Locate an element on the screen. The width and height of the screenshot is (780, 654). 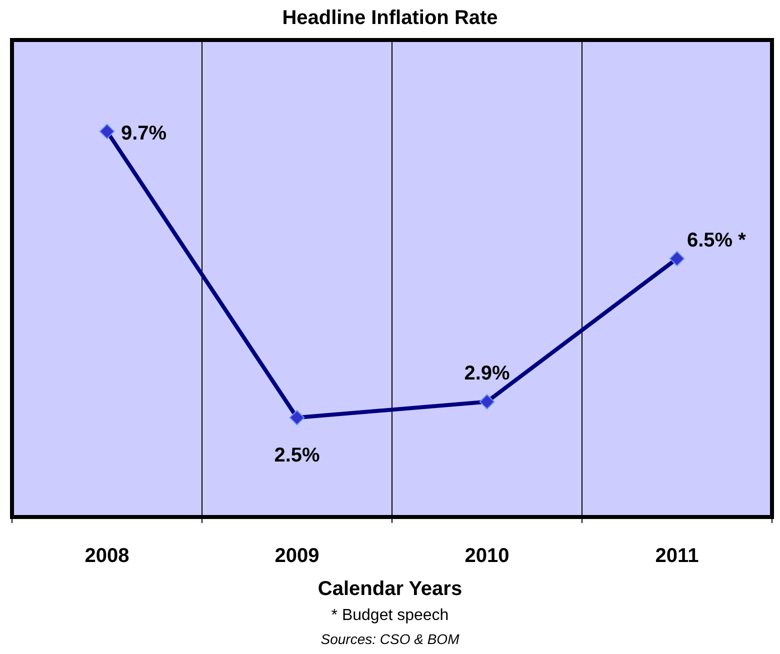
source-note: Sources: CSO & BOM is located at coordinates (390, 639).